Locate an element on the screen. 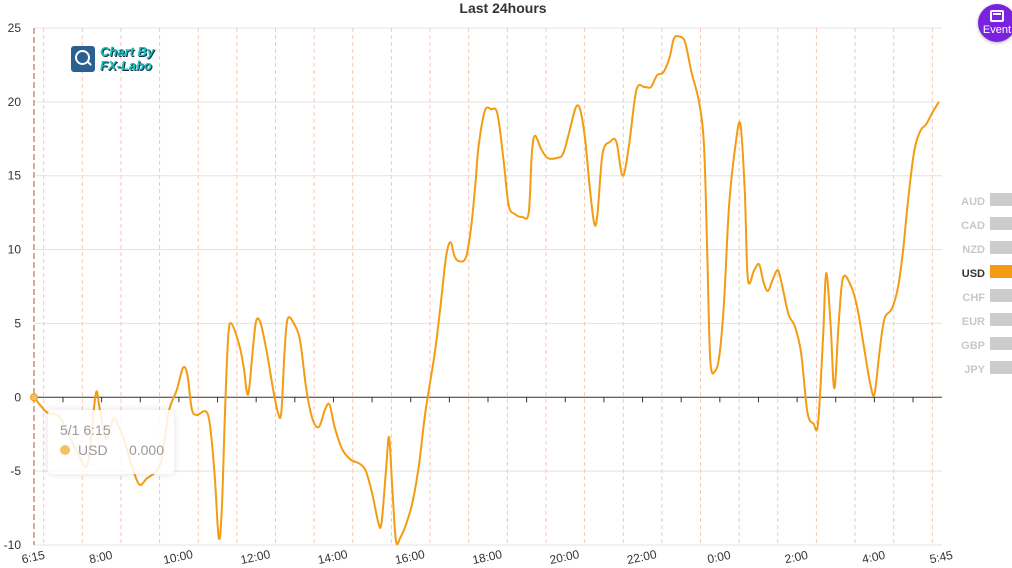 The image size is (1012, 568). magnifier-chart-icon is located at coordinates (83, 59).